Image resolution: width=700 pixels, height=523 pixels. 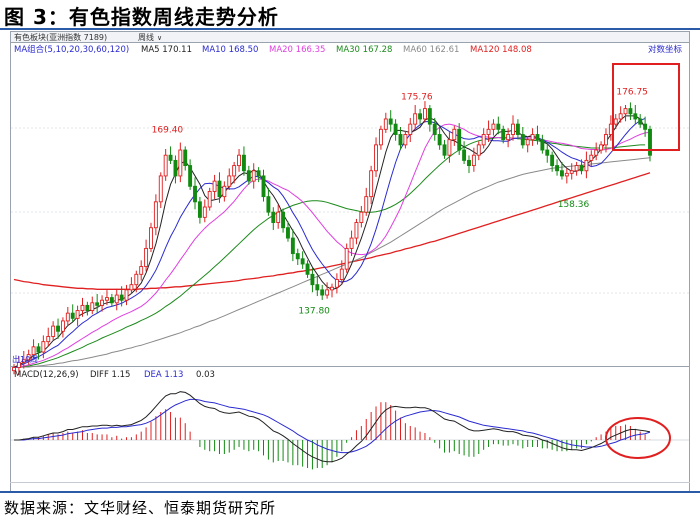 I want to click on figure-source: 数据来源：文华财经、恒泰期货研究所, so click(x=140, y=508).